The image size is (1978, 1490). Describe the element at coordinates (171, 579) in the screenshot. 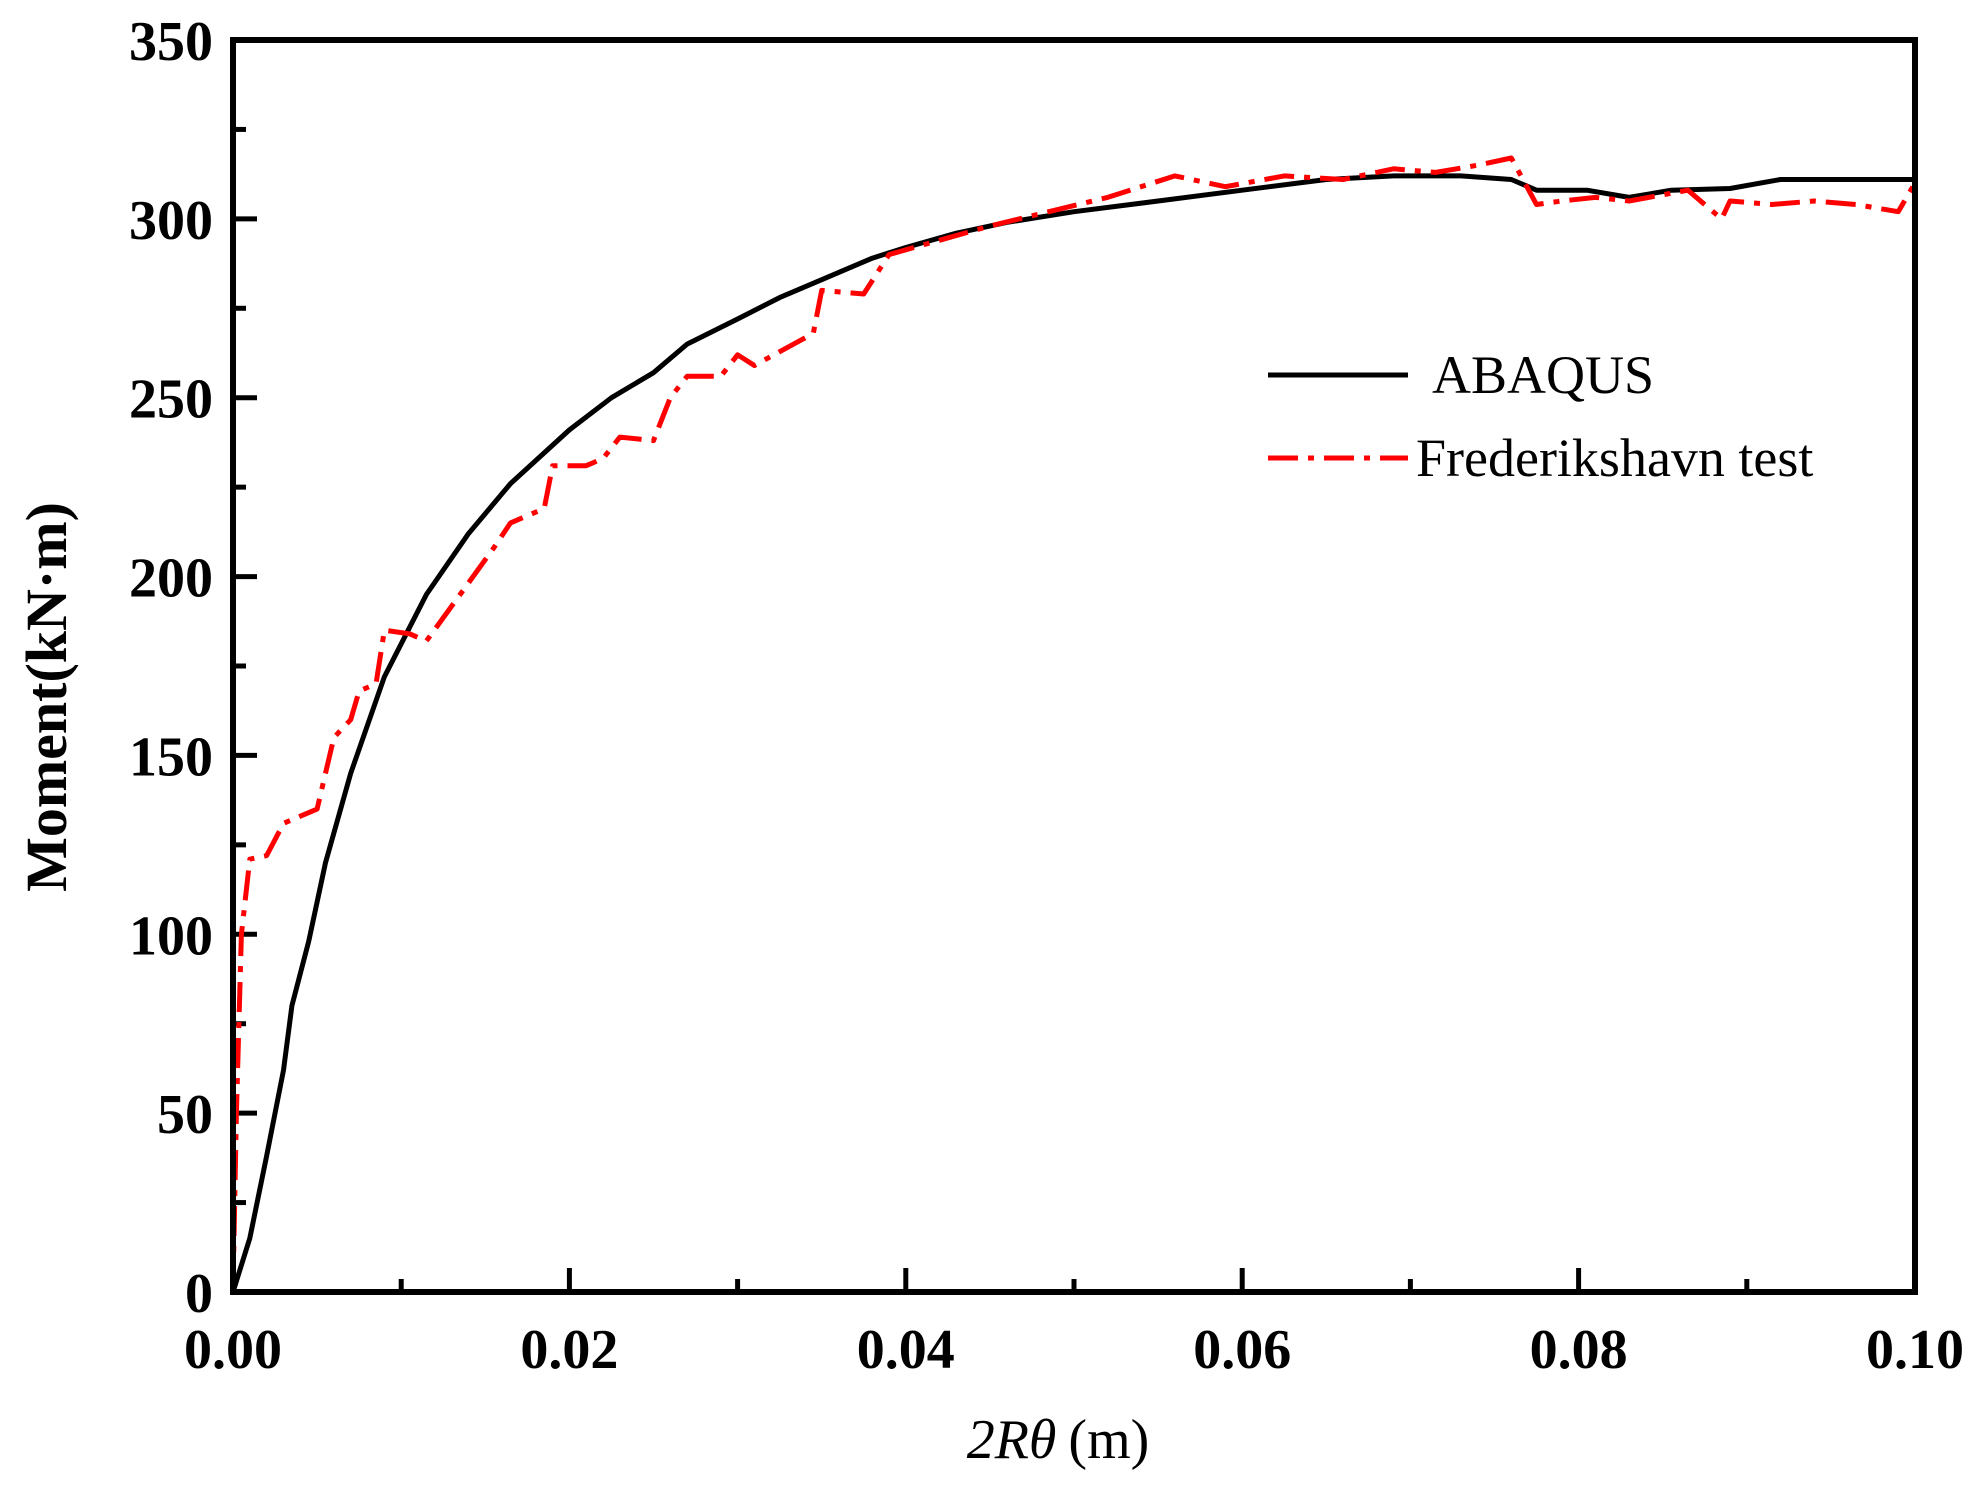

I see `y-tick-label: 200` at that location.